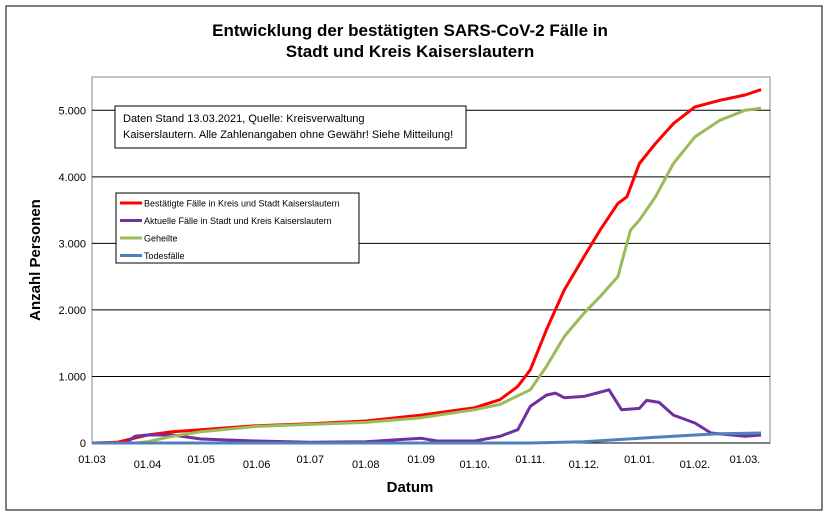 The width and height of the screenshot is (828, 515). I want to click on x-tick-label: 01.03., so click(745, 460).